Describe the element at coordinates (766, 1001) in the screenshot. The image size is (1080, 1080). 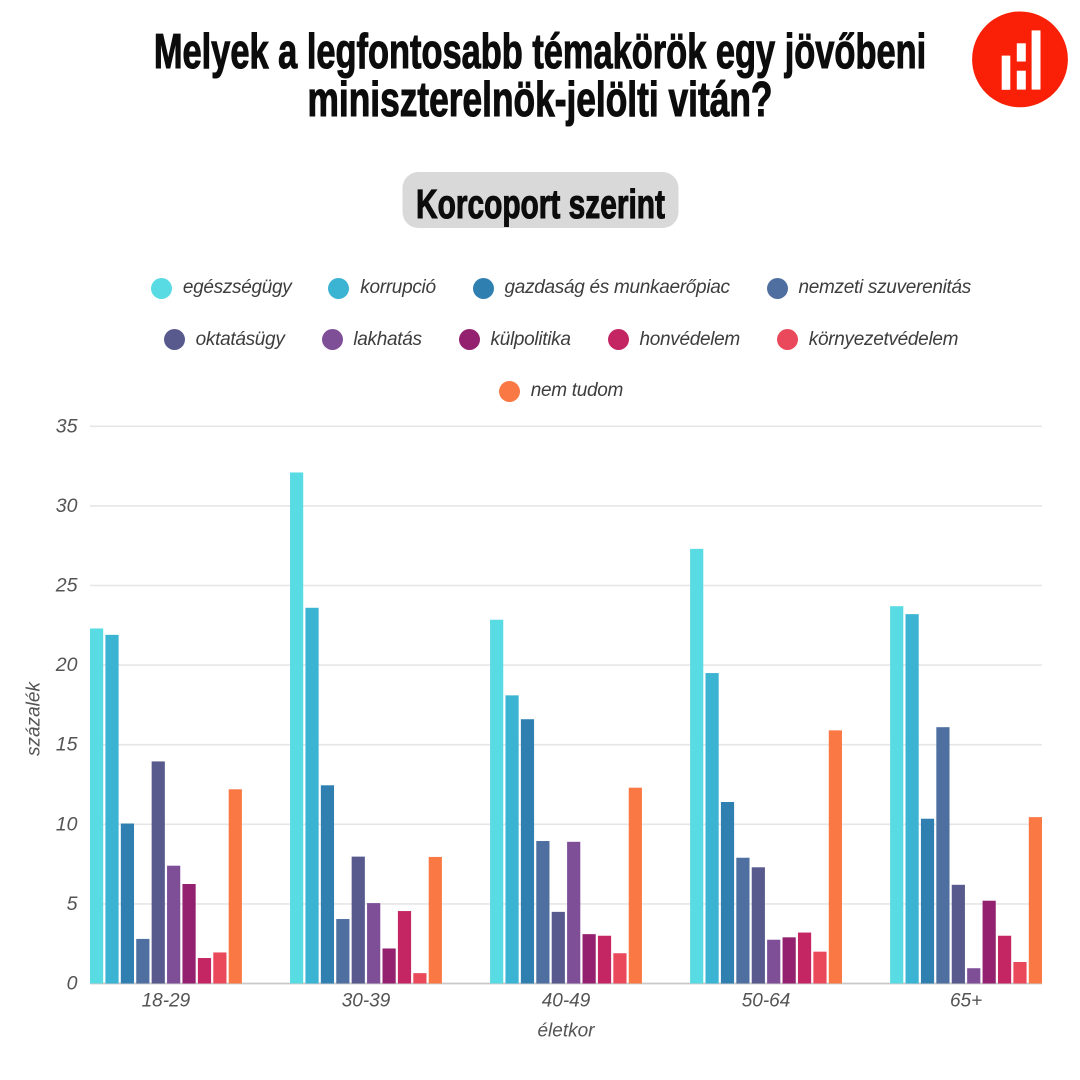
I see `svg-text: 50-64` at that location.